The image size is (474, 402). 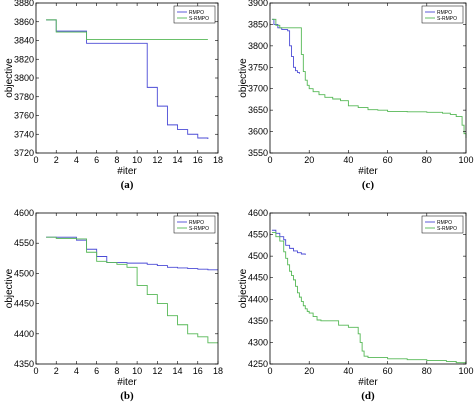 What do you see at coordinates (258, 67) in the screenshot?
I see `y-tick-label: 3750` at bounding box center [258, 67].